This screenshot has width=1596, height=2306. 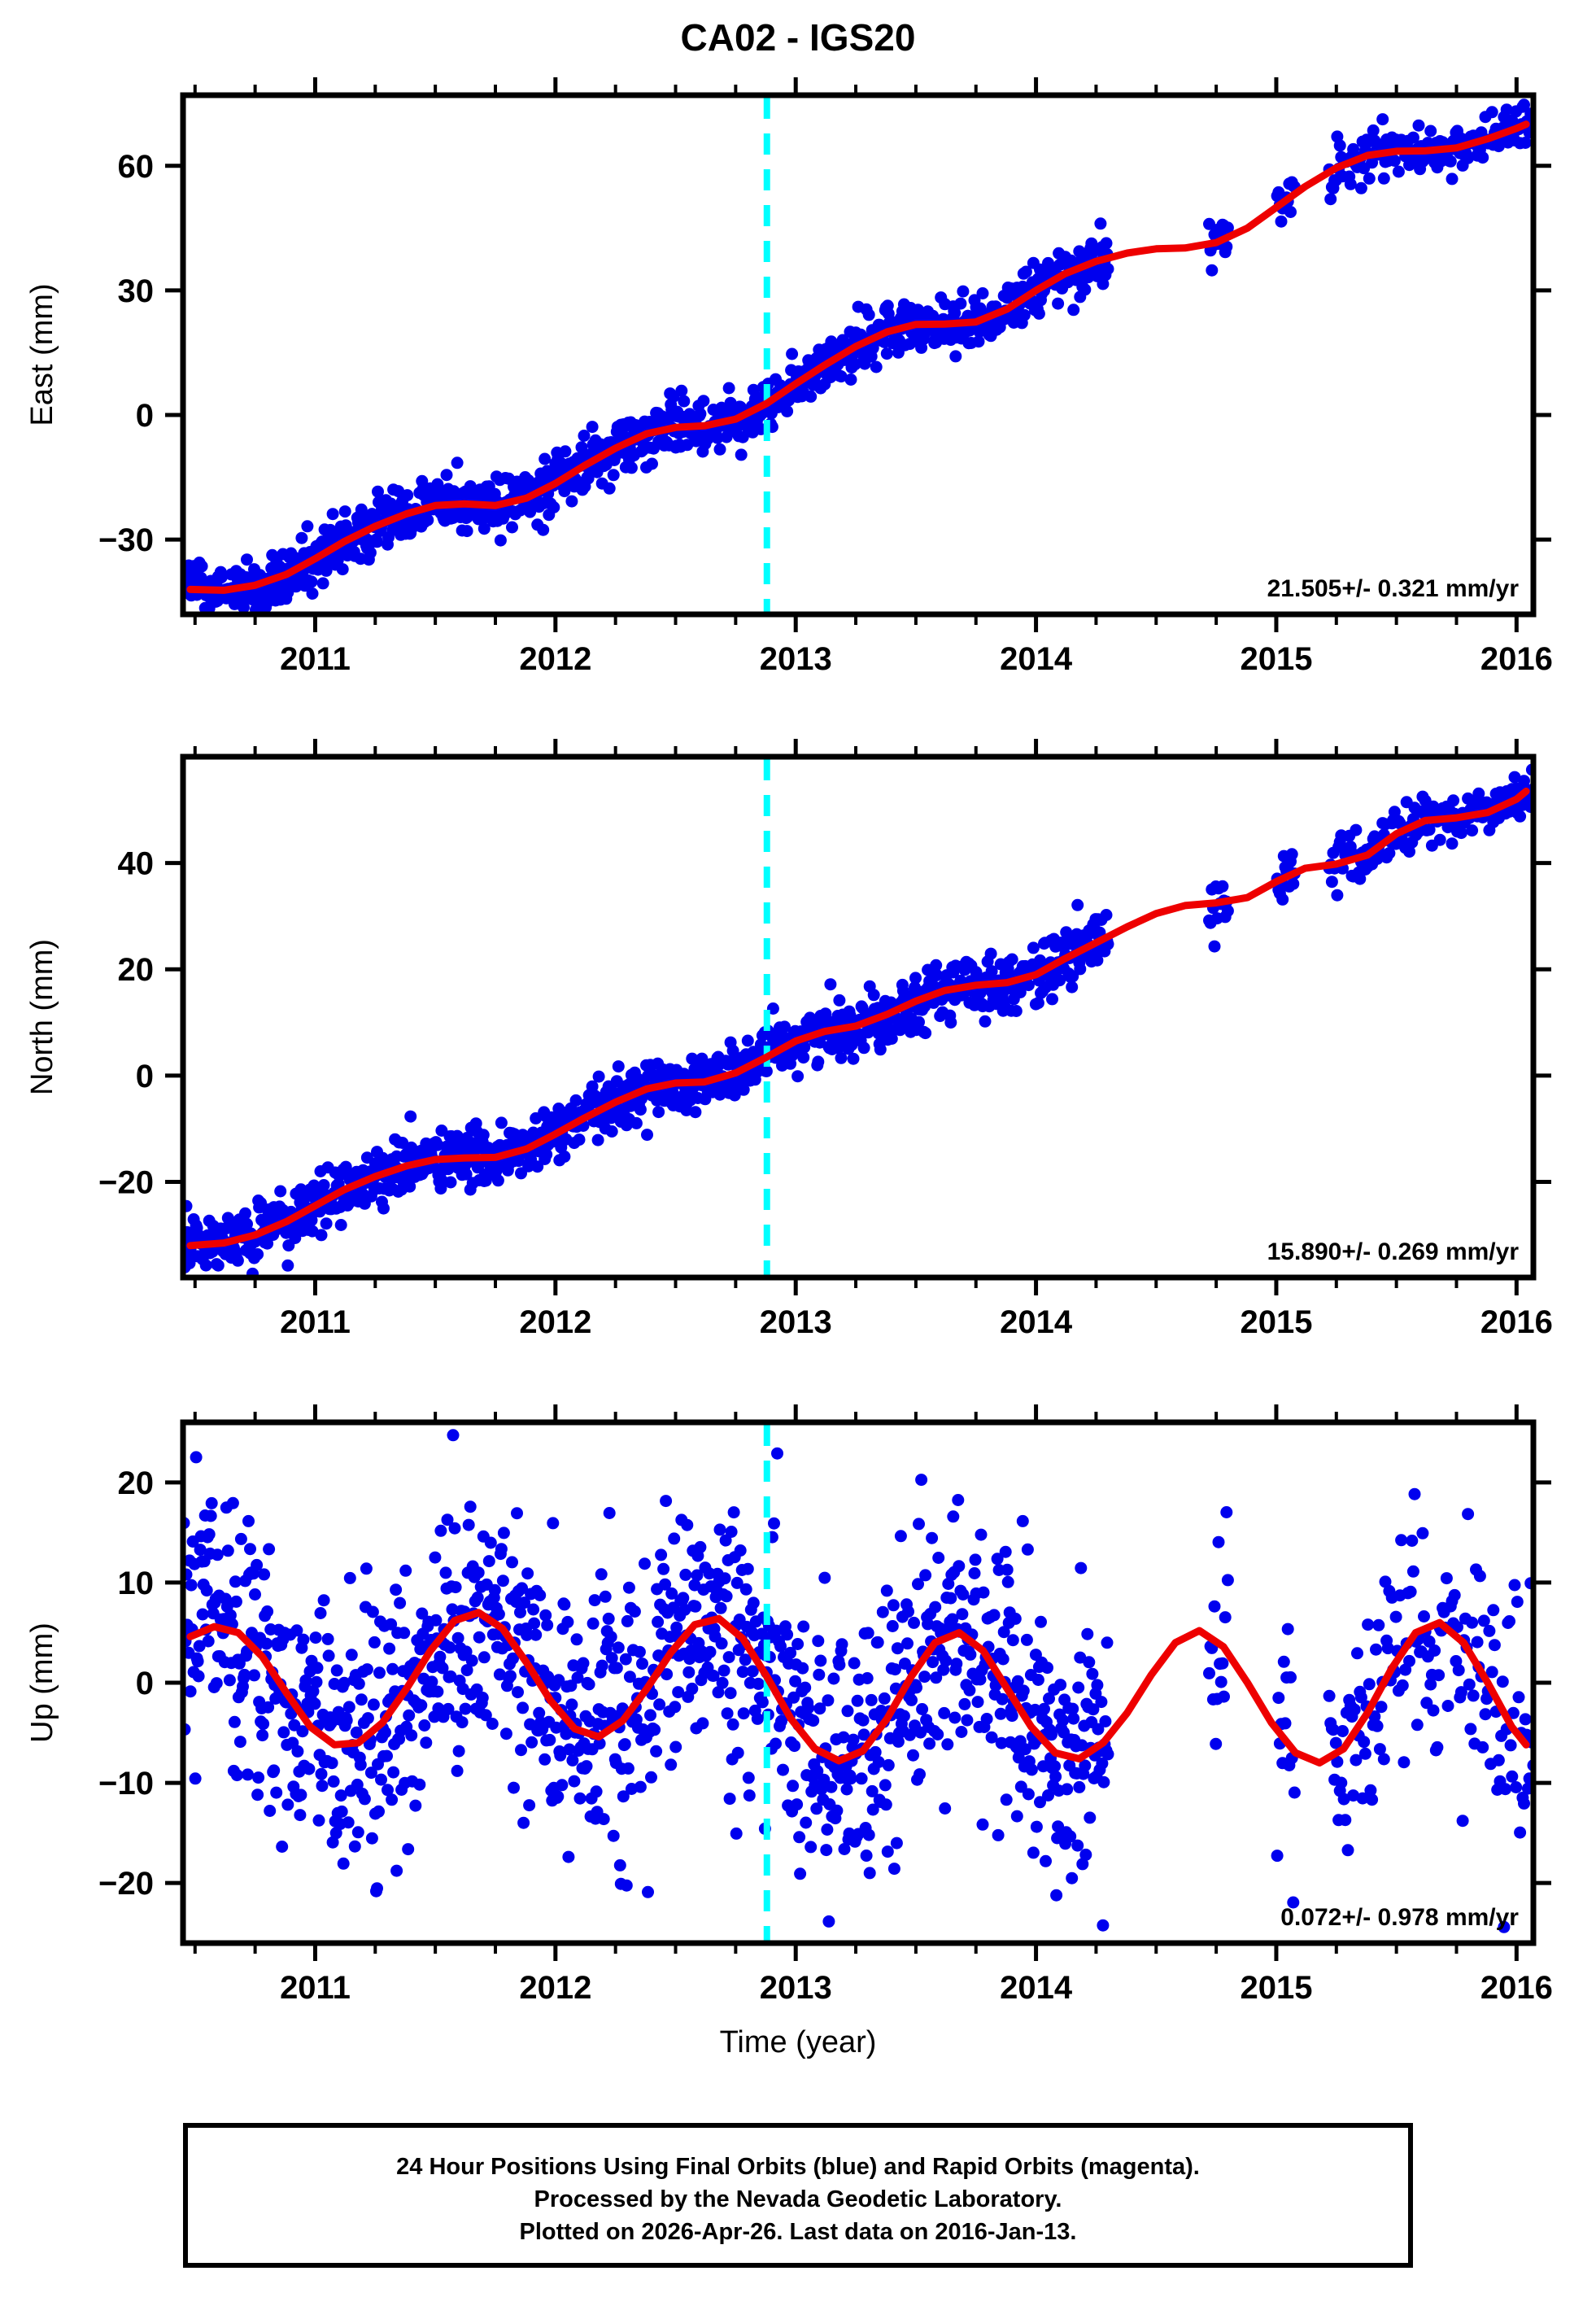 I want to click on caption-box-frame, so click(x=798, y=2195).